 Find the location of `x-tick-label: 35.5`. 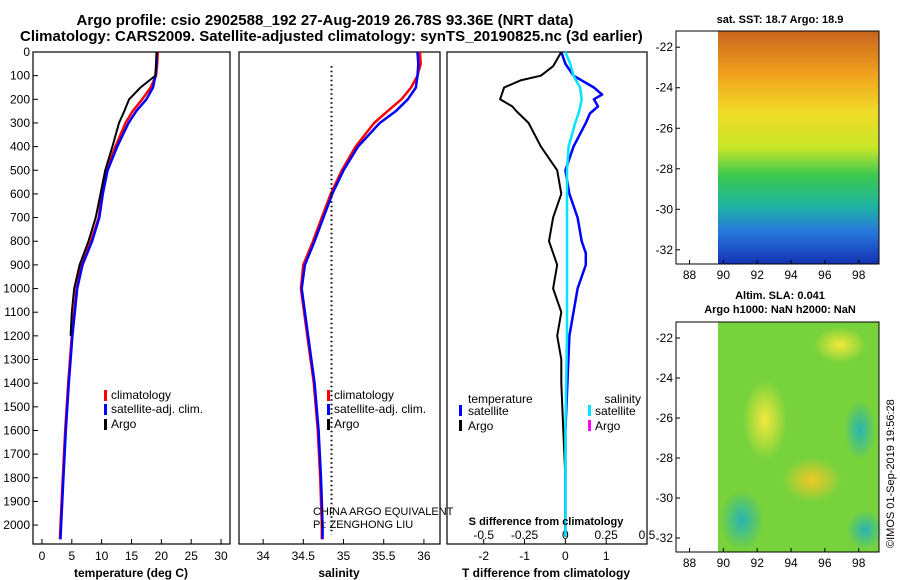

x-tick-label: 35.5 is located at coordinates (384, 556).